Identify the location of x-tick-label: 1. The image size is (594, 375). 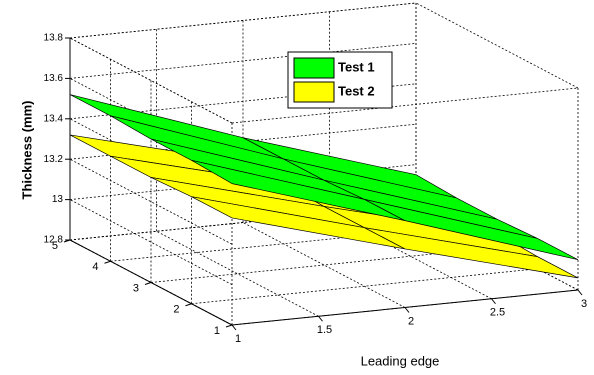
(238, 339).